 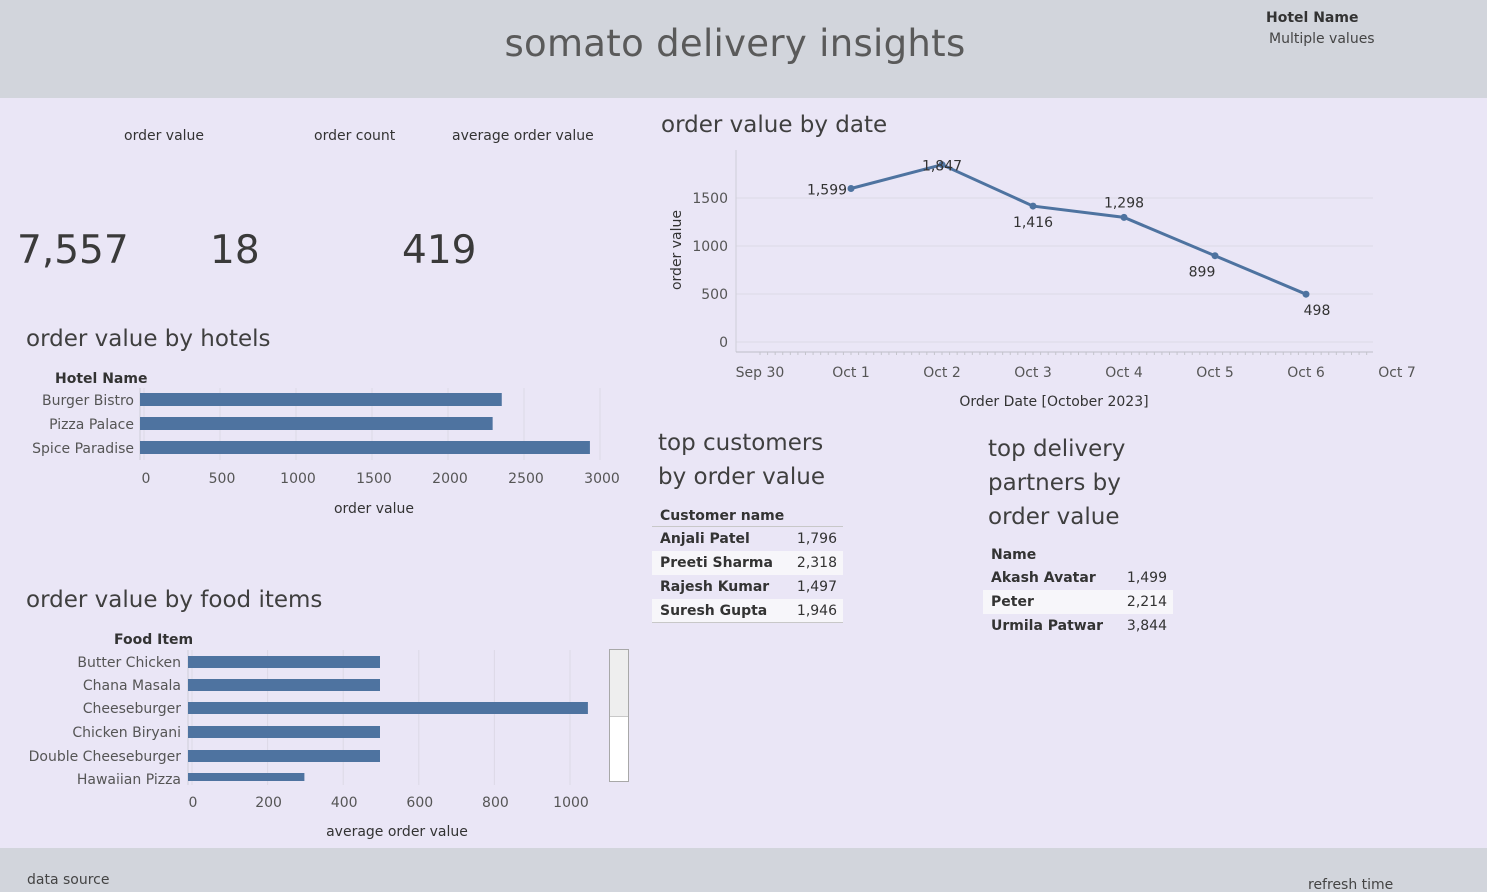 What do you see at coordinates (747, 611) in the screenshot?
I see `customer-row: Suresh Gupta 1,946` at bounding box center [747, 611].